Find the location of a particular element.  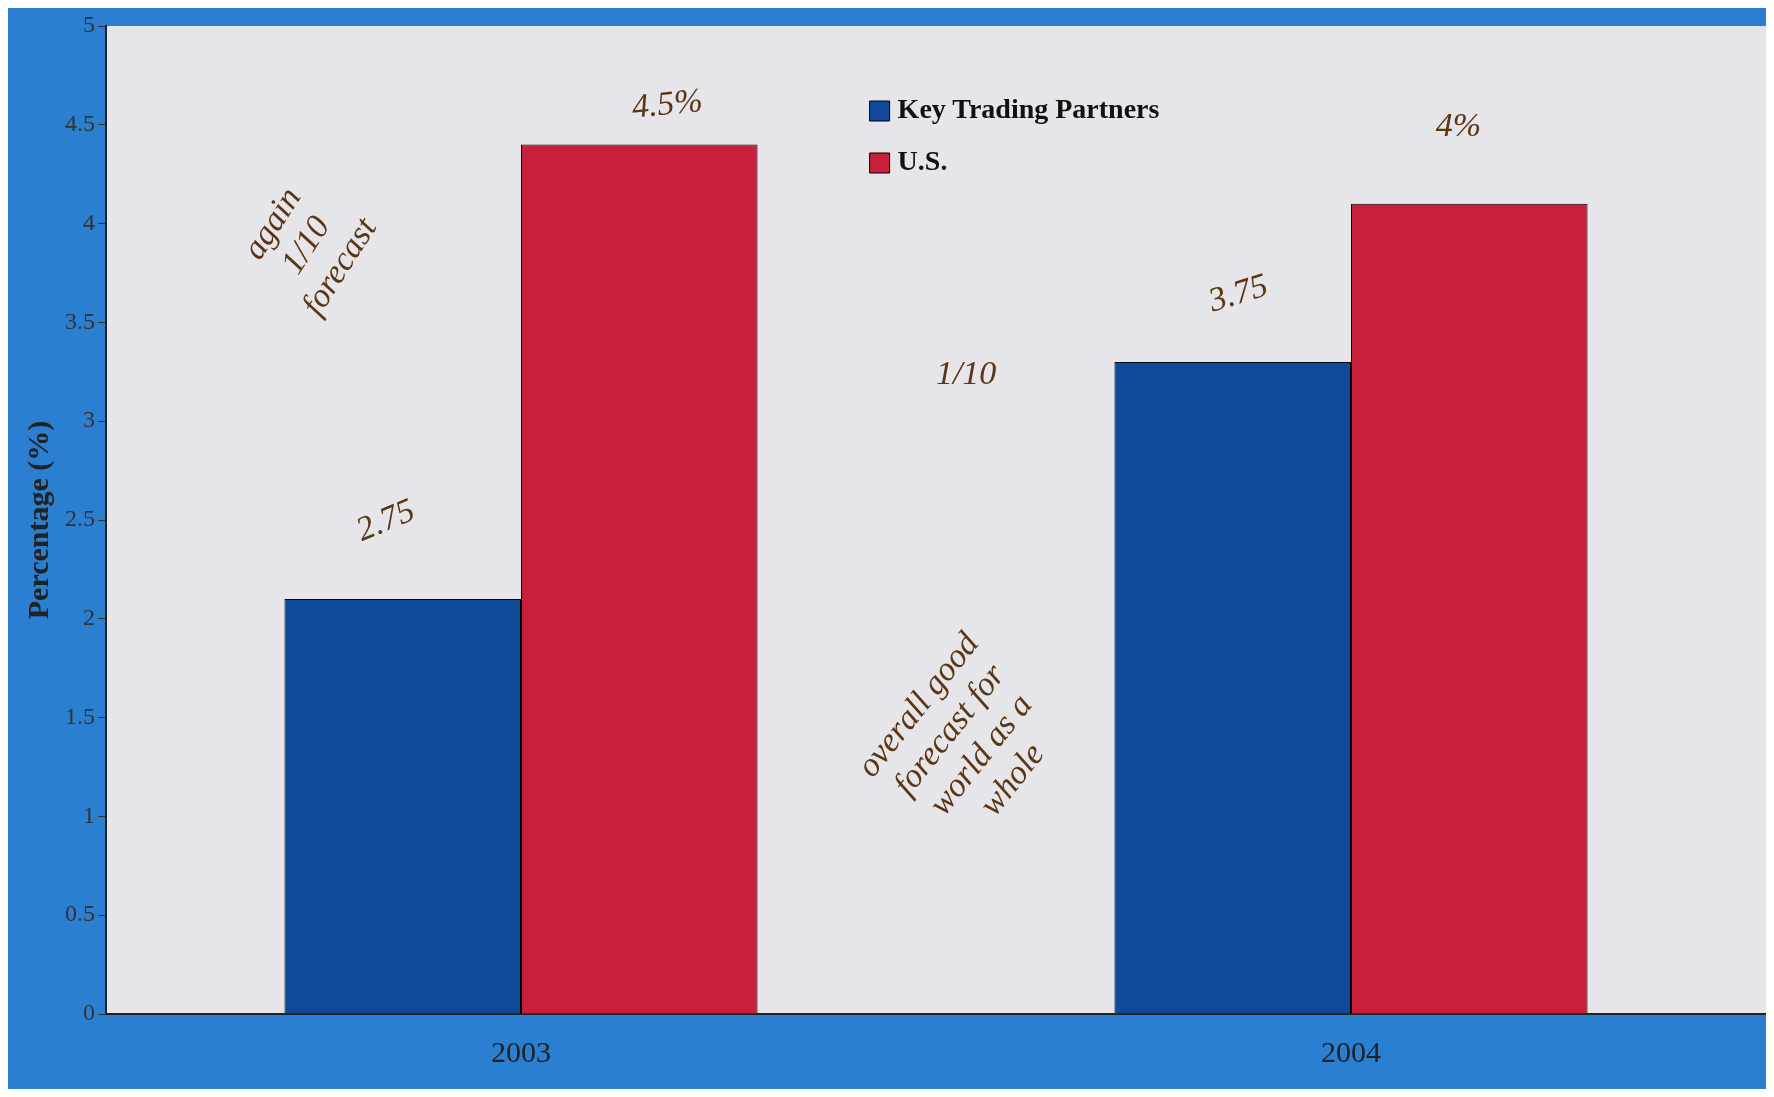

annotation: 4.5% is located at coordinates (667, 102).